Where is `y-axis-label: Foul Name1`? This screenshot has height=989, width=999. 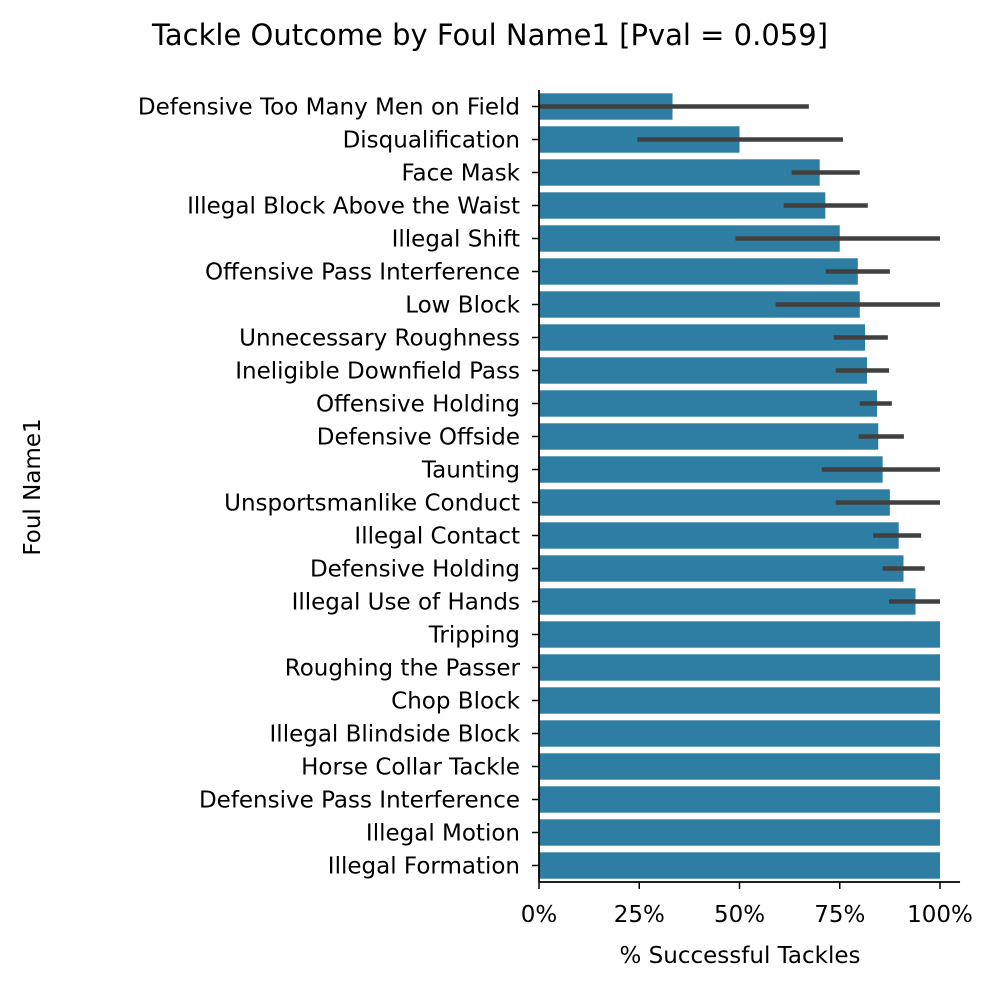
y-axis-label: Foul Name1 is located at coordinates (33, 486).